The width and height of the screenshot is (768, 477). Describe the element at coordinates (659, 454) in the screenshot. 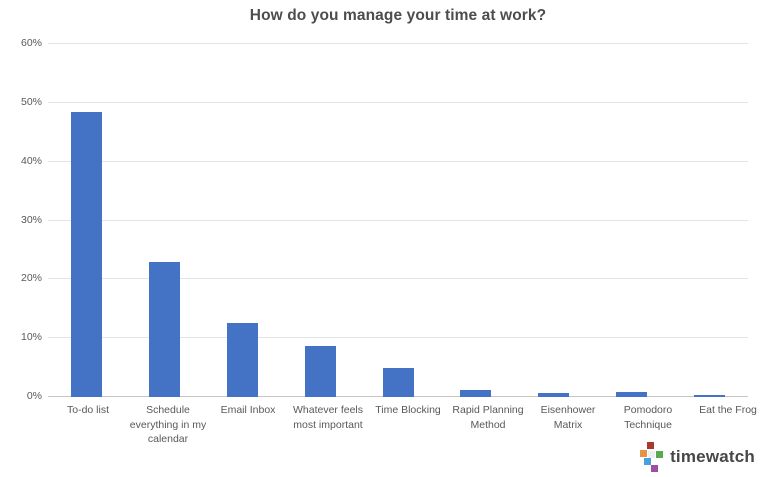

I see `green-square` at that location.